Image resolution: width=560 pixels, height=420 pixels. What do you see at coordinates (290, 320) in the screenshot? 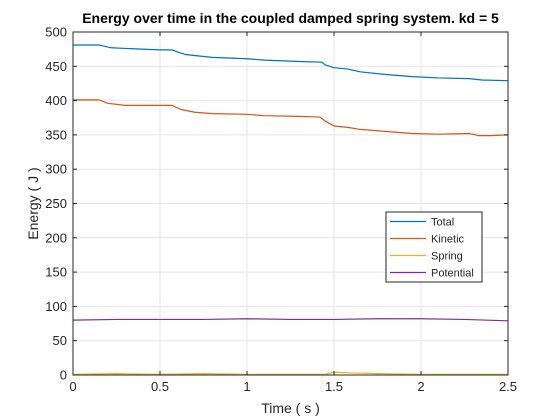
I see `series-line-potential` at bounding box center [290, 320].